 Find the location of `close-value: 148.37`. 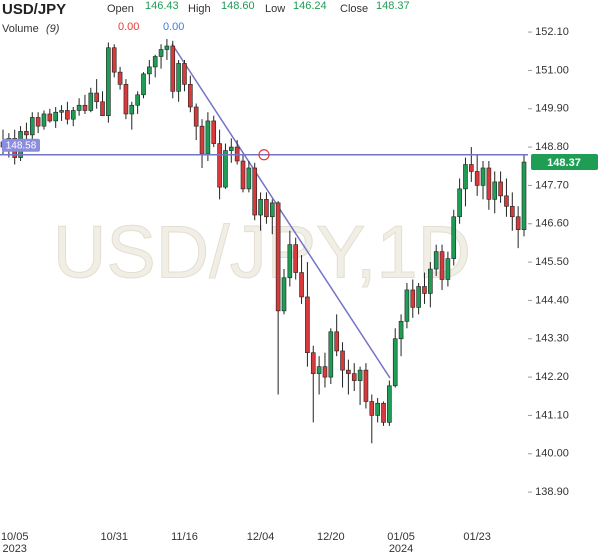

close-value: 148.37 is located at coordinates (393, 6).